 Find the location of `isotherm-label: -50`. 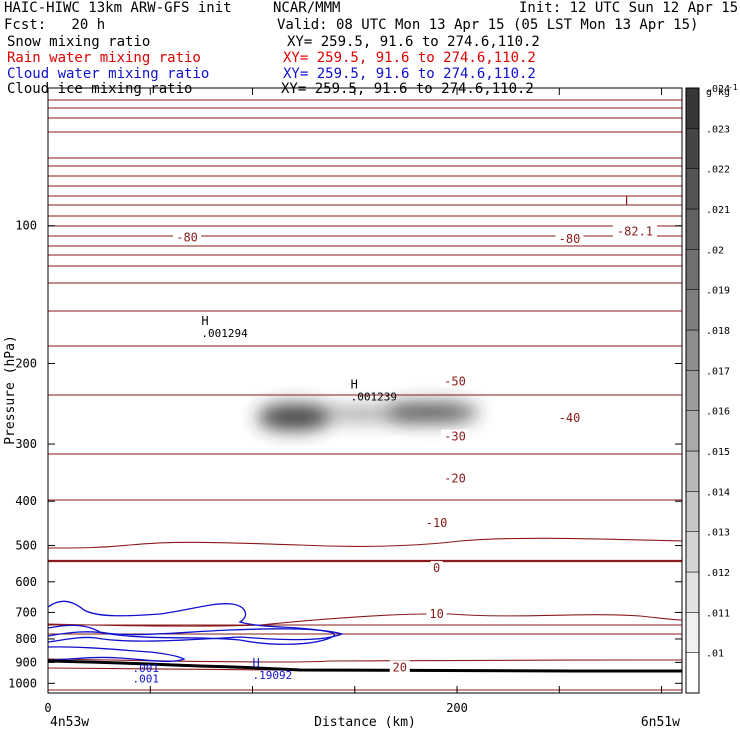

isotherm-label: -50 is located at coordinates (455, 382).